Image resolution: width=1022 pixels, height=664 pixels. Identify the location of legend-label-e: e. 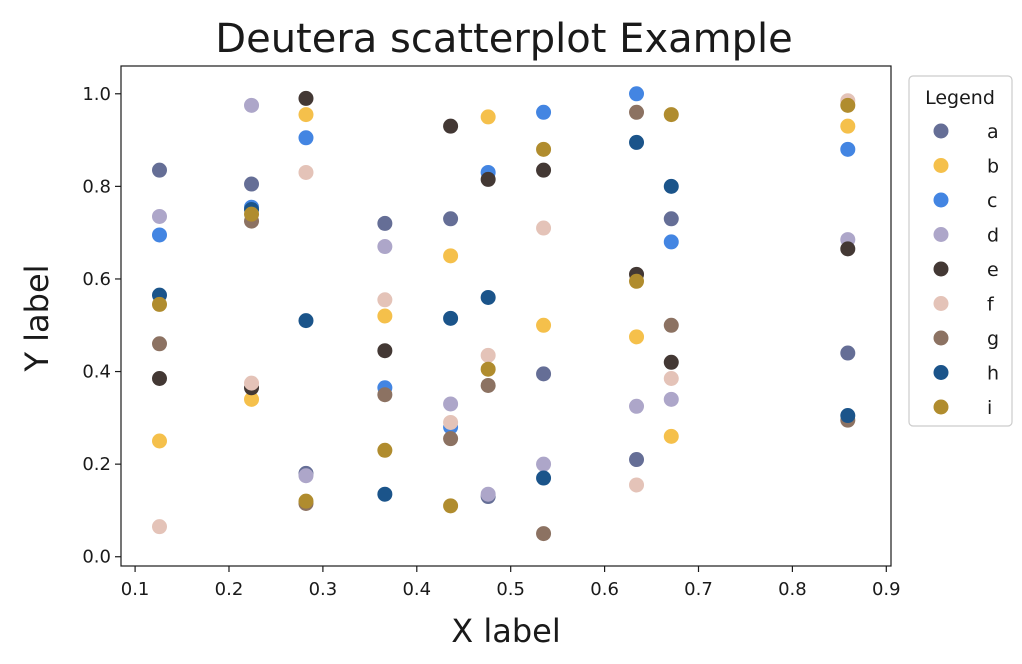
(993, 270).